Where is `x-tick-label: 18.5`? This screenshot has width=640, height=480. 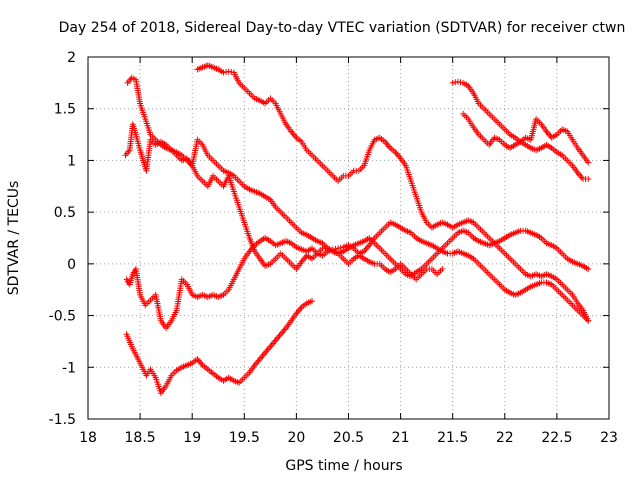
x-tick-label: 18.5 is located at coordinates (140, 438).